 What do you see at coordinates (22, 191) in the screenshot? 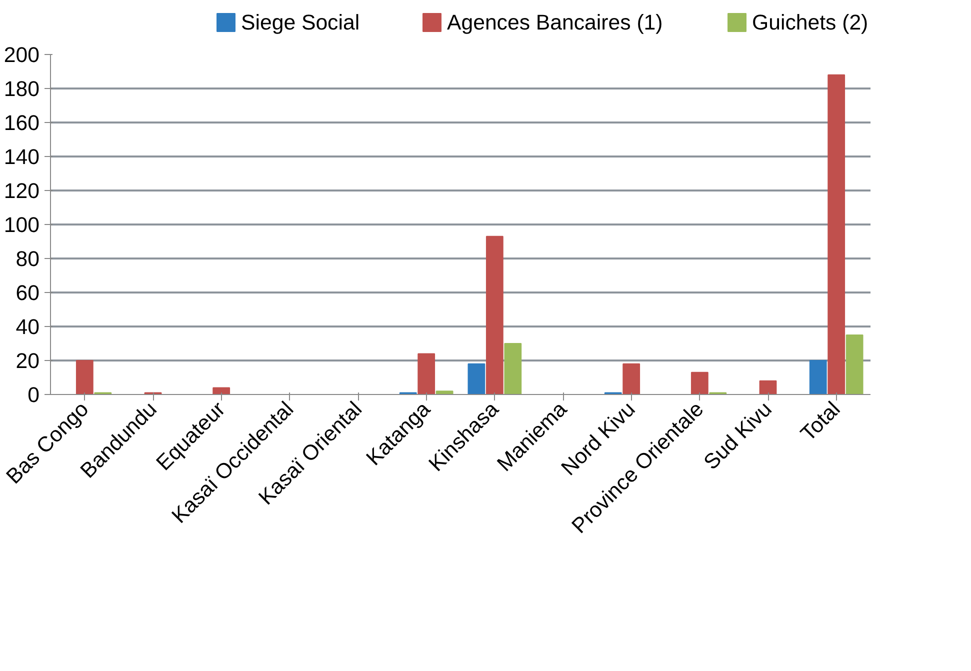
I see `y-tick-label: 120` at bounding box center [22, 191].